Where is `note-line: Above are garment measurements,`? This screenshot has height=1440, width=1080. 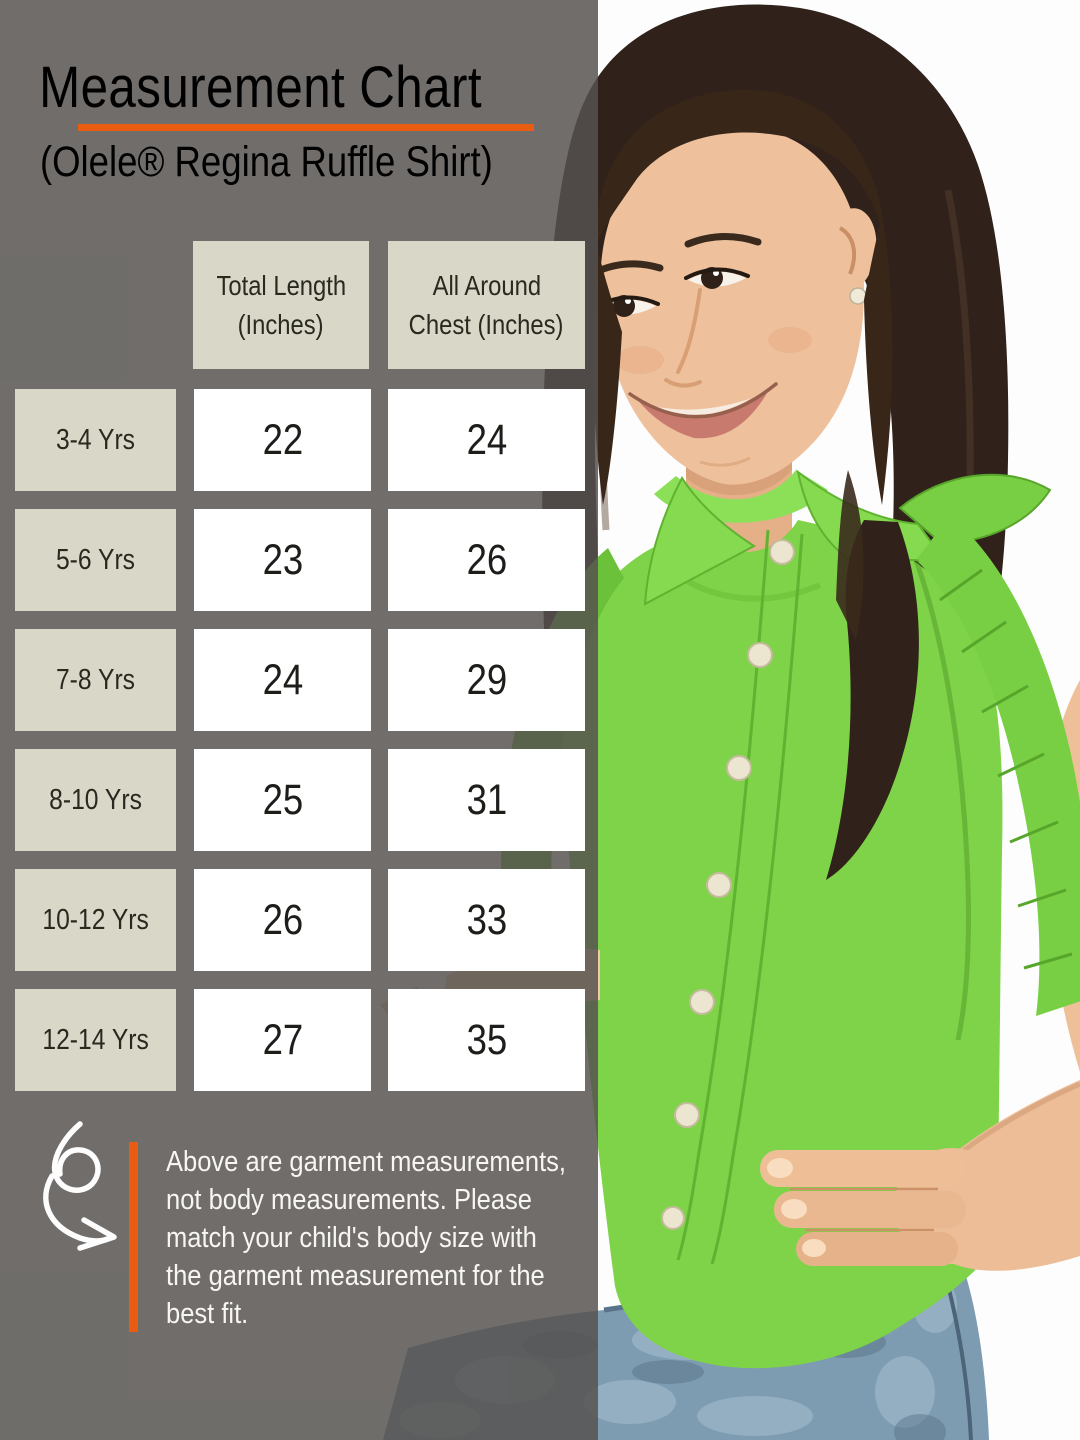 note-line: Above are garment measurements, is located at coordinates (366, 1162).